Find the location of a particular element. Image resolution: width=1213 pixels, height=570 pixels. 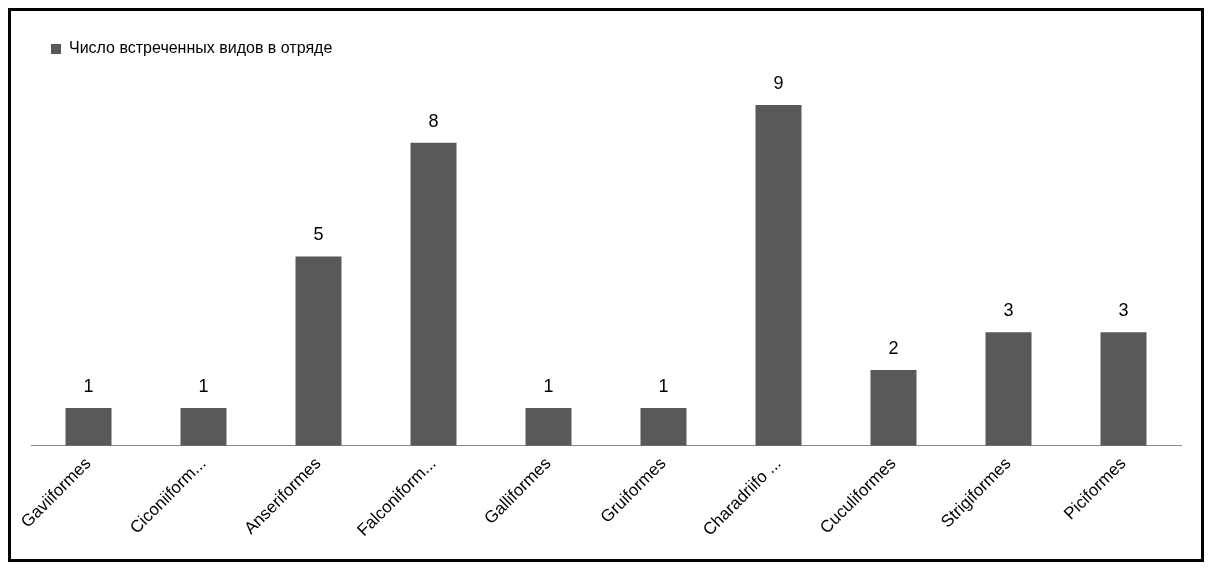

data-label: 5 is located at coordinates (318, 234).